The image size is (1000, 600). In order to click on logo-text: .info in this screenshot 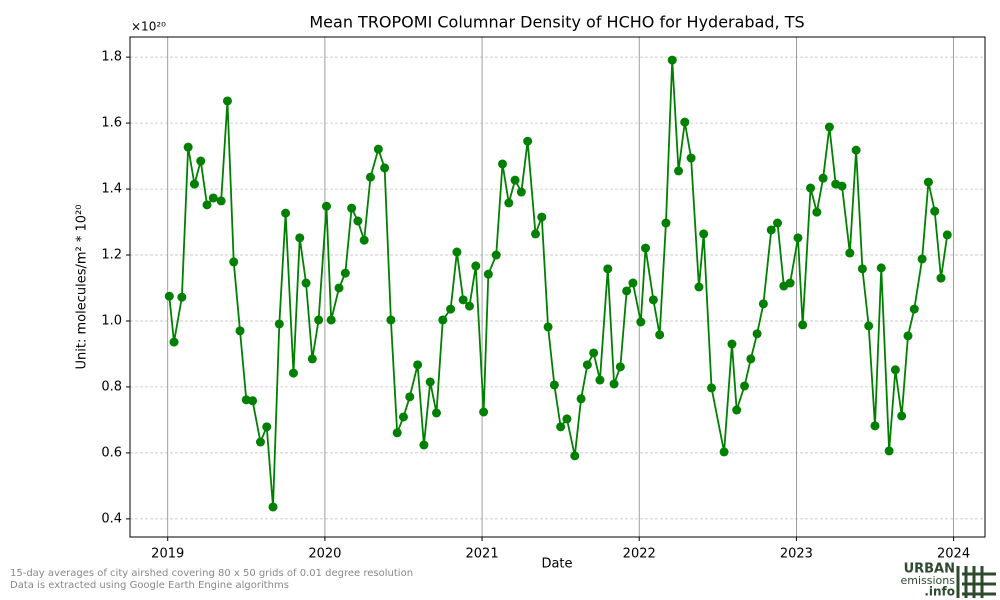, I will do `click(939, 592)`.